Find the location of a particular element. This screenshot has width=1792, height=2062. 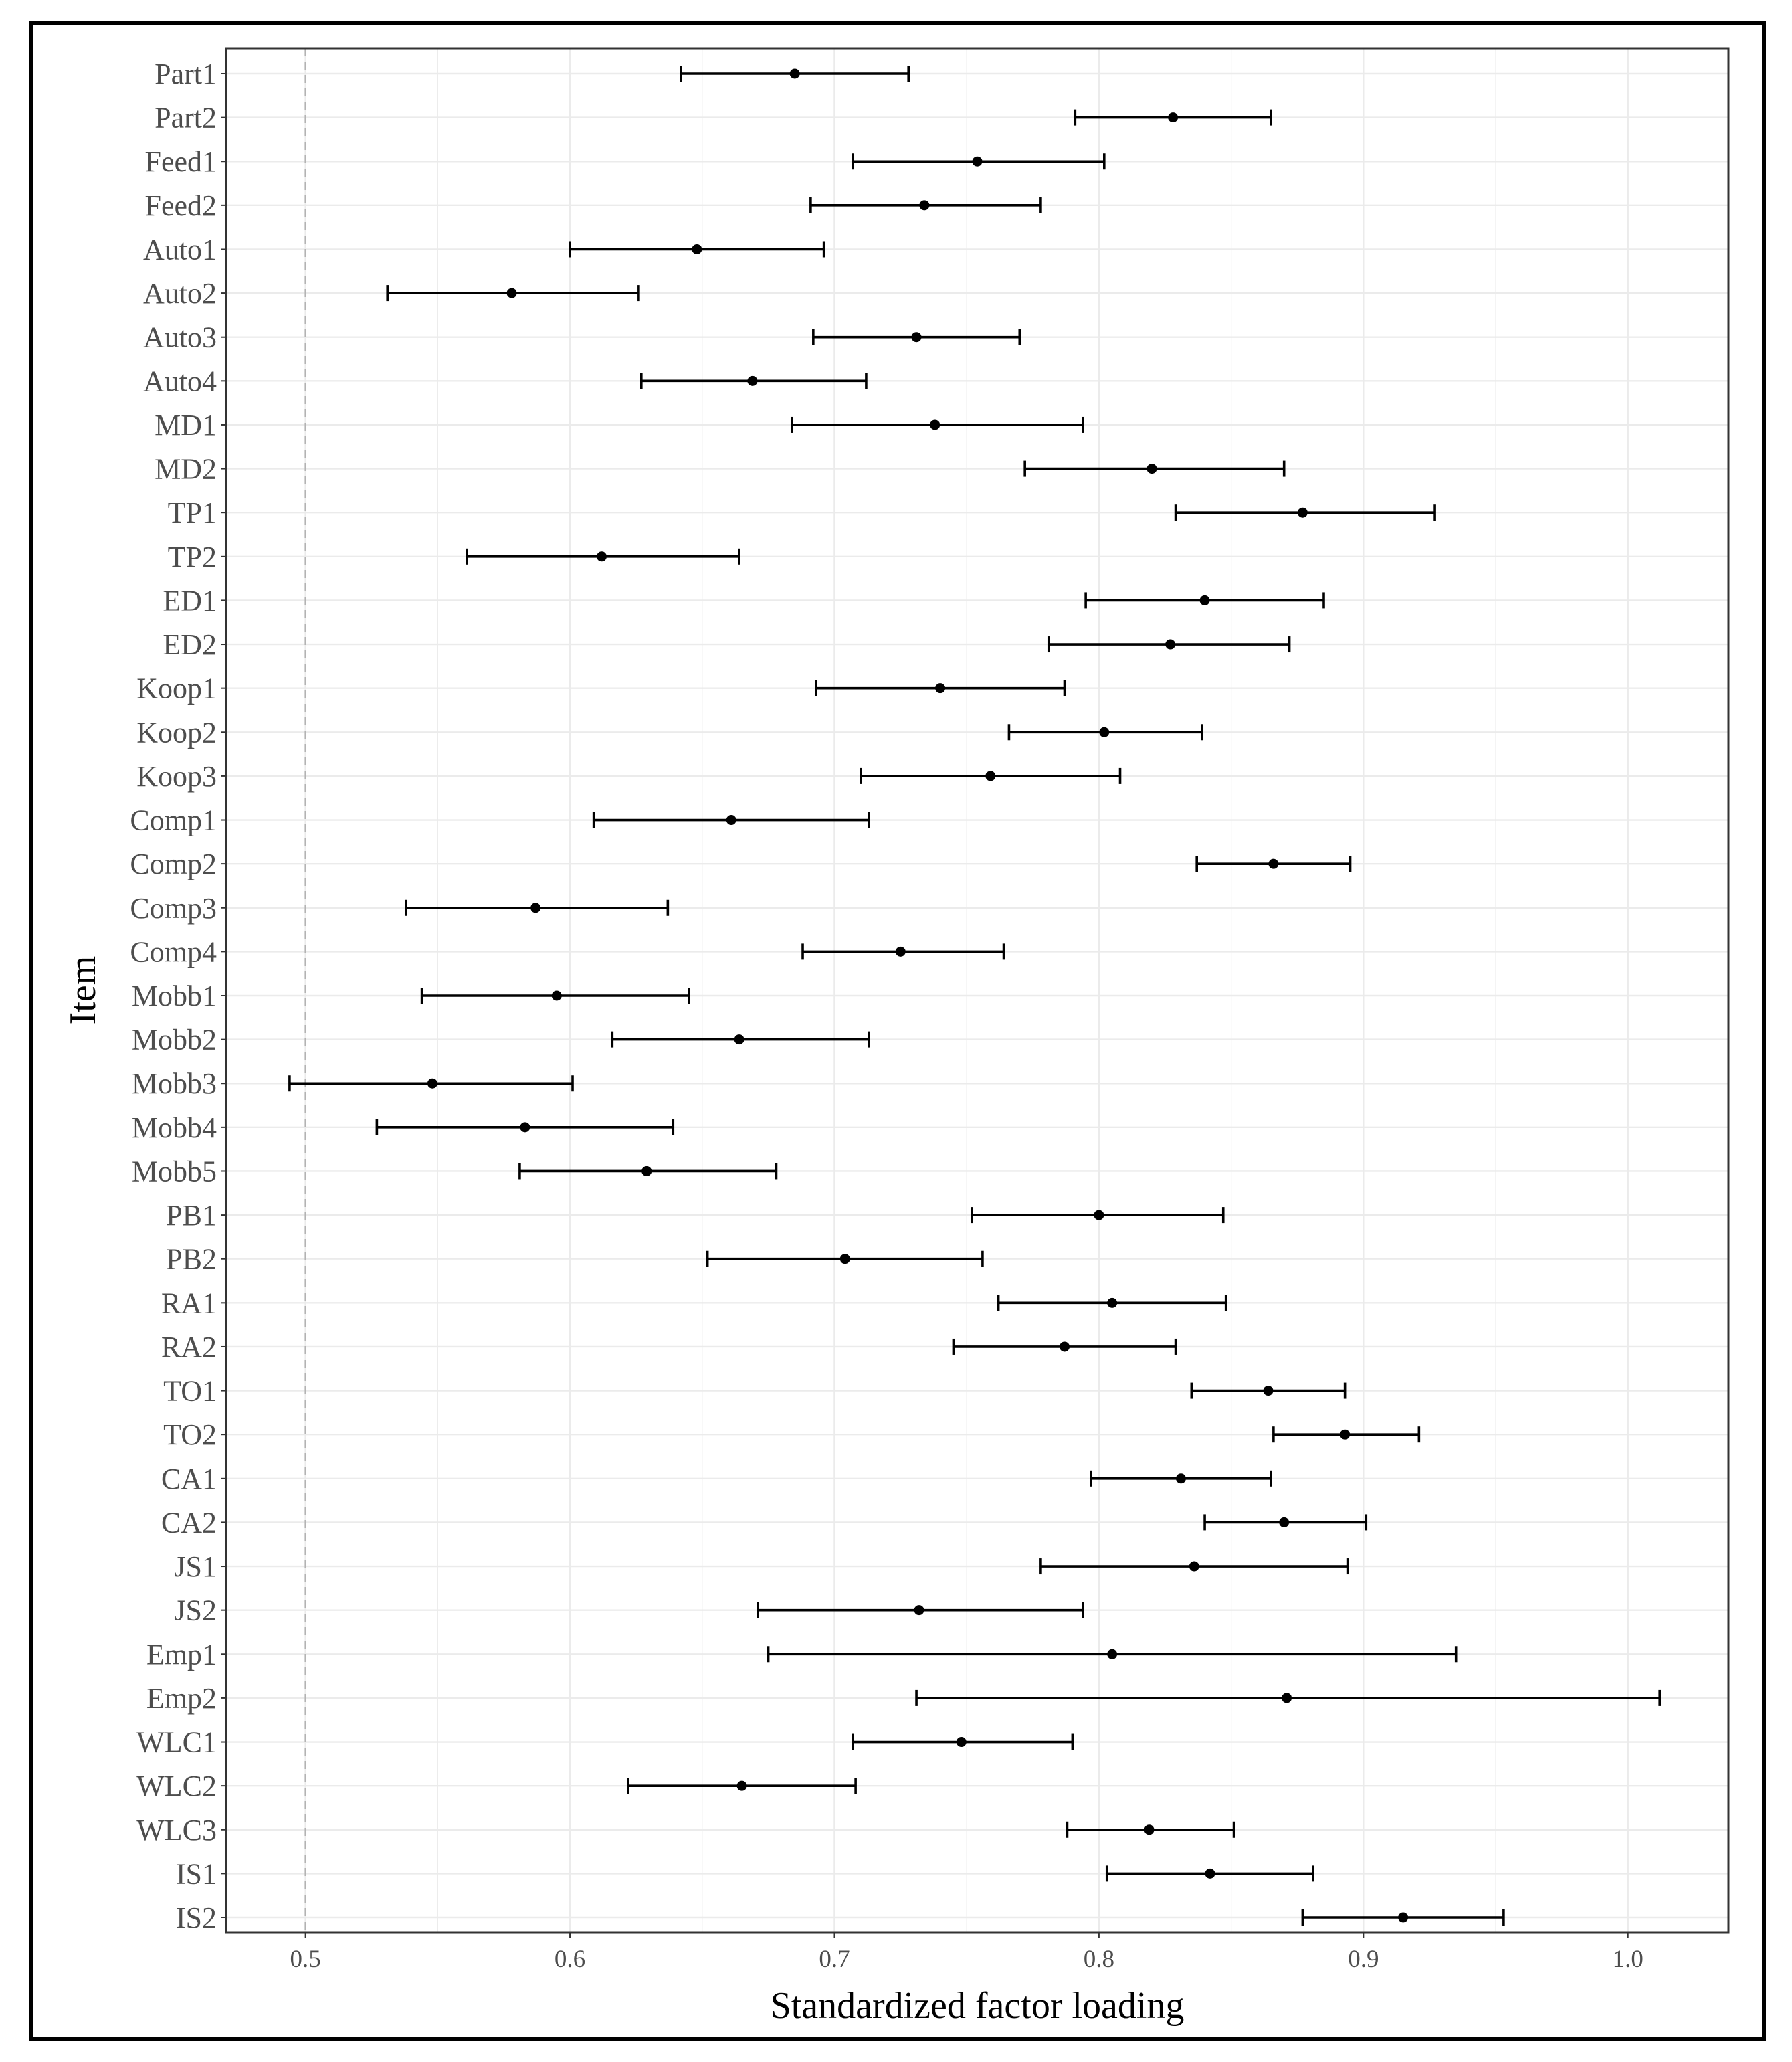

y-tick-label: Mobb5 is located at coordinates (174, 1171).